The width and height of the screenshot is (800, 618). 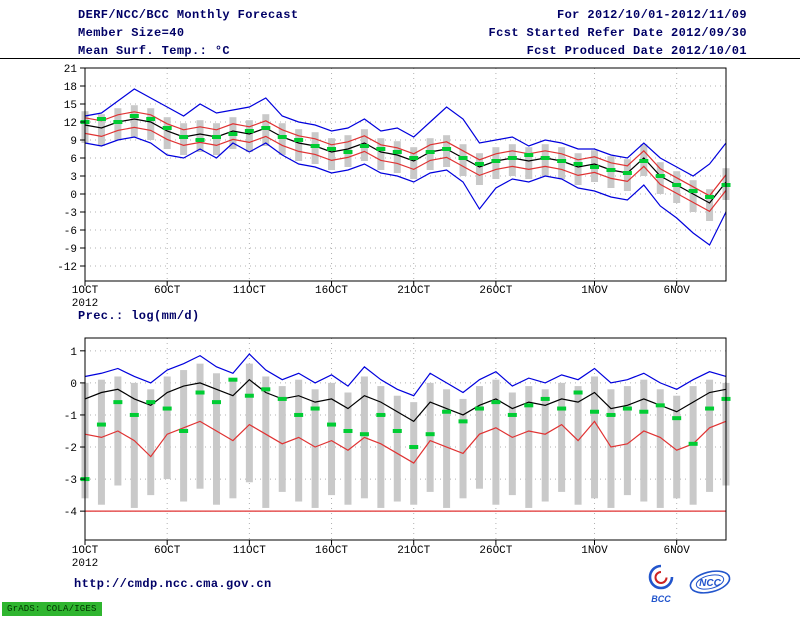 What do you see at coordinates (73, 353) in the screenshot?
I see `svg-text: 1` at bounding box center [73, 353].